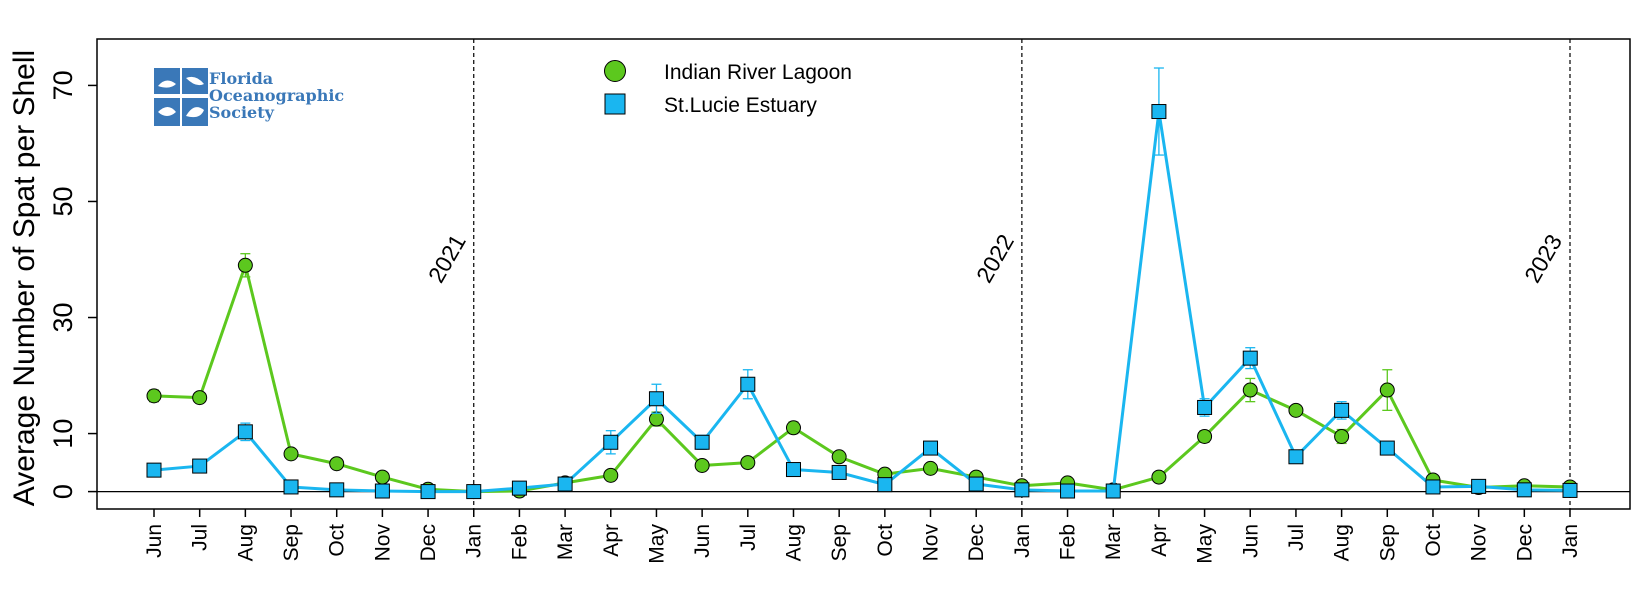 The image size is (1650, 600). I want to click on y-tick-label: 50, so click(63, 201).